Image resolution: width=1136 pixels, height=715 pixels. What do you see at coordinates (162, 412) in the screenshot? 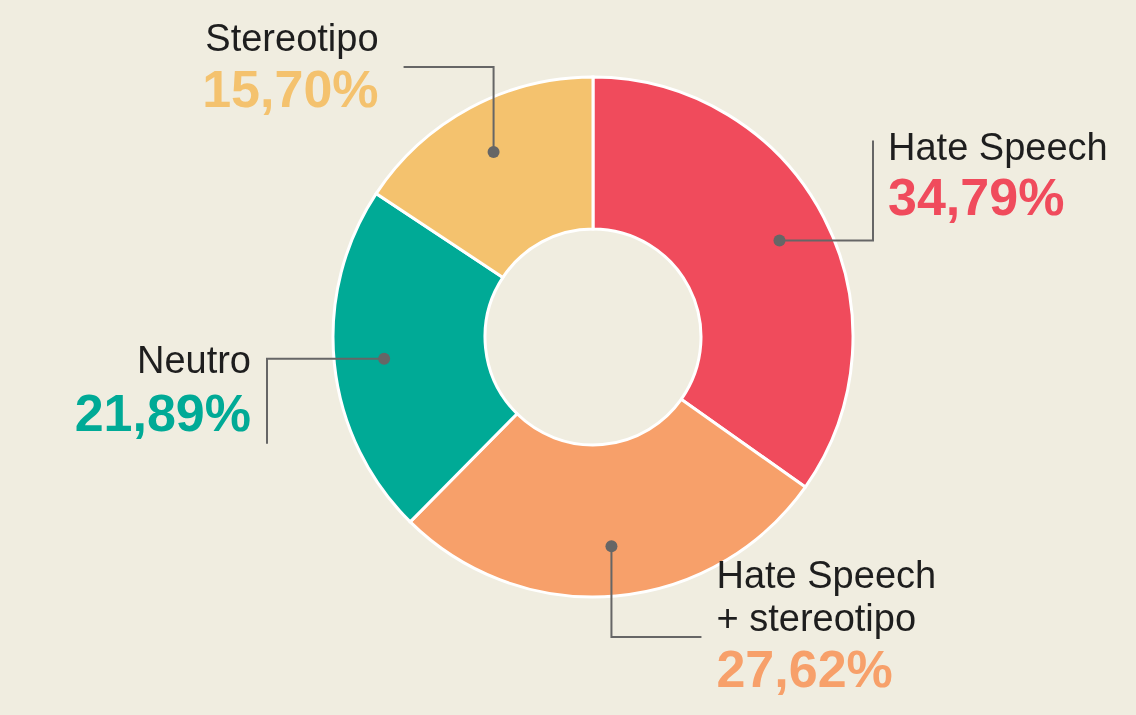
I see `data-label: 21,89%` at bounding box center [162, 412].